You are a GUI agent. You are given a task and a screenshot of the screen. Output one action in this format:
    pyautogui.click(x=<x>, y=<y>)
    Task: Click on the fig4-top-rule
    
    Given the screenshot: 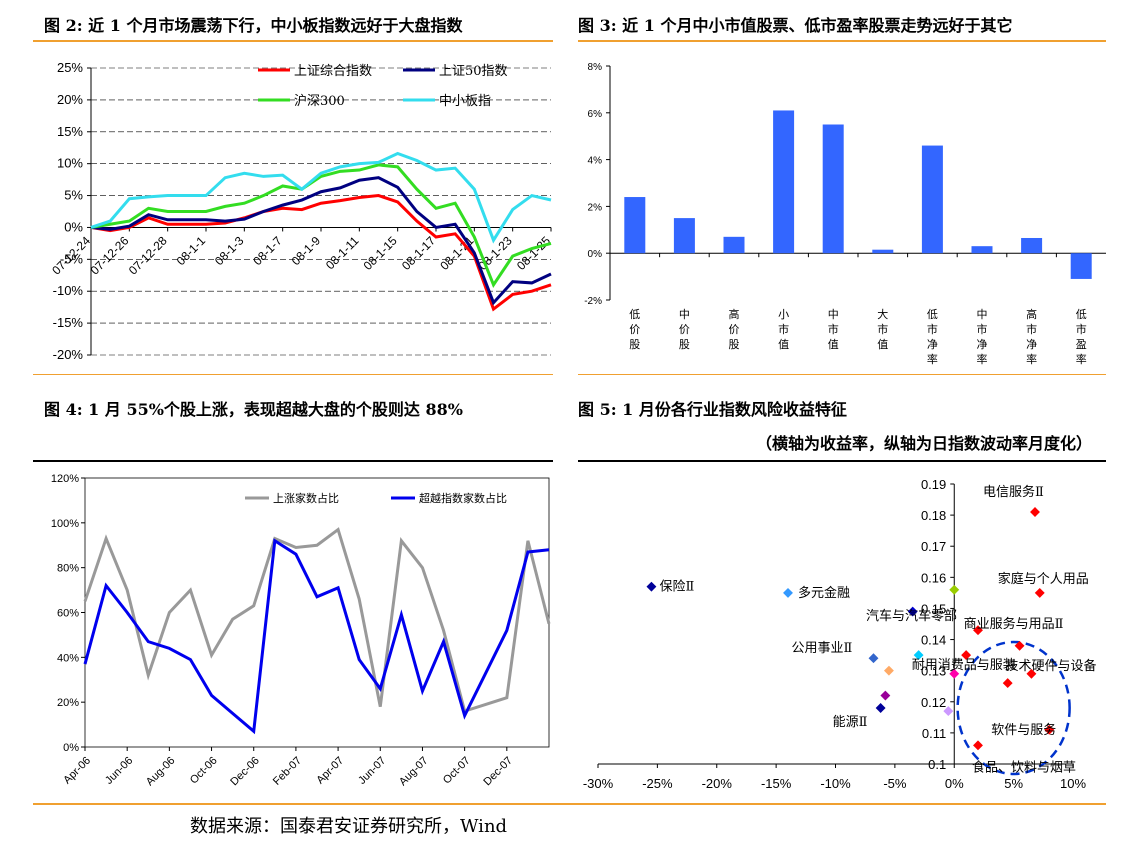 What is the action you would take?
    pyautogui.click(x=293, y=461)
    